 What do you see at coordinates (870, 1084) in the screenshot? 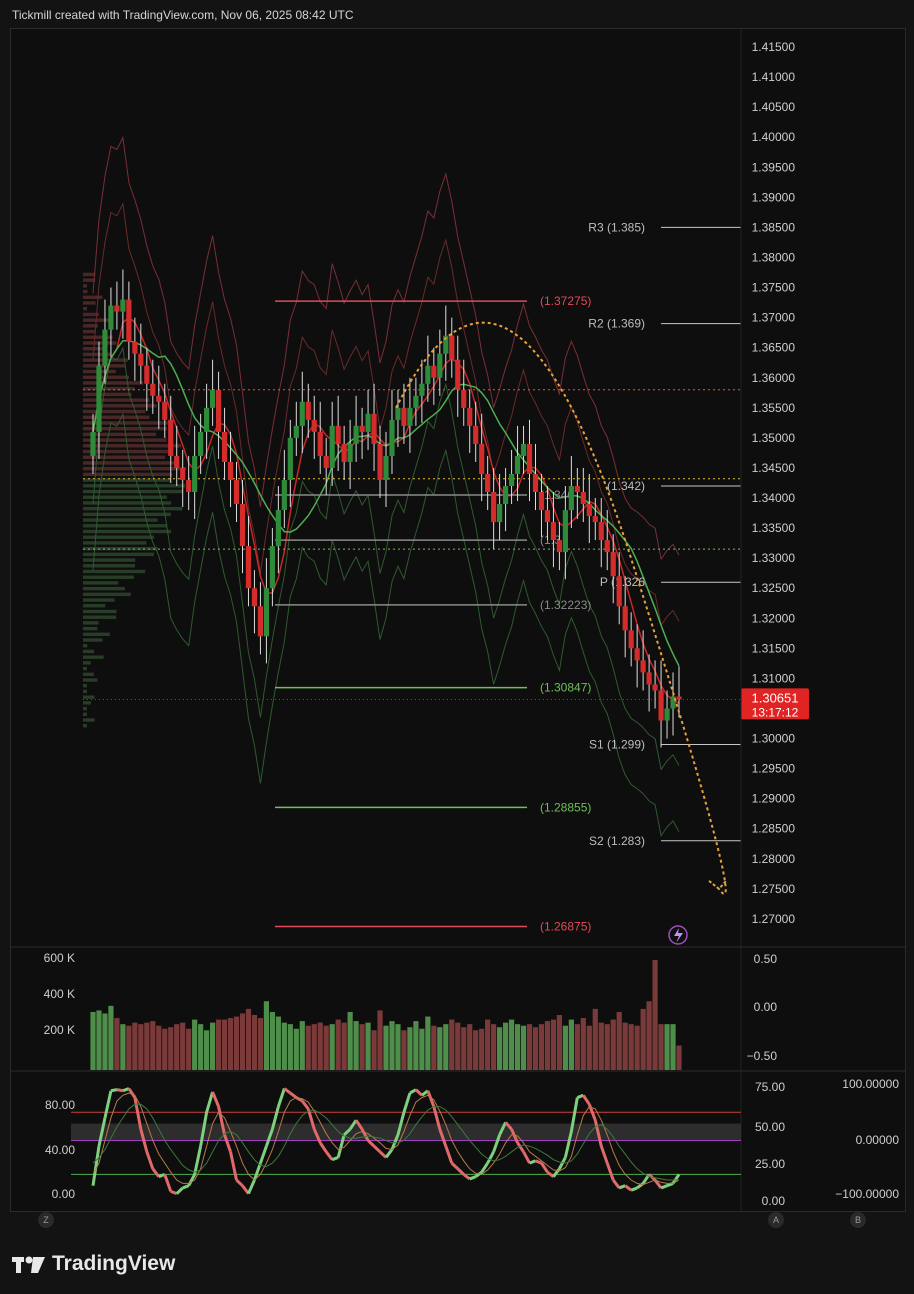
I see `oscillator-far-right-label: 100.00000` at bounding box center [870, 1084].